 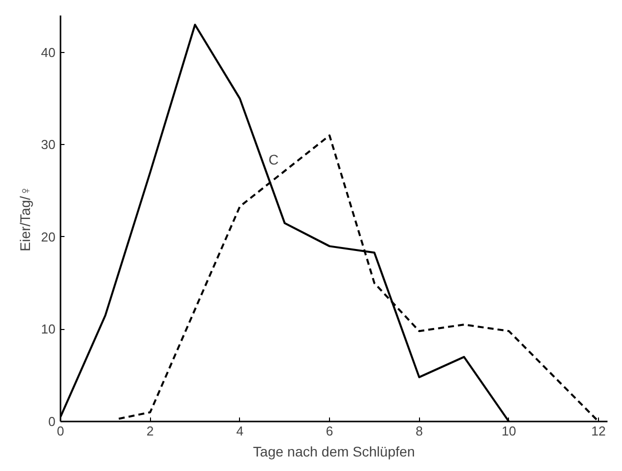 What do you see at coordinates (273, 160) in the screenshot?
I see `annotation: C` at bounding box center [273, 160].